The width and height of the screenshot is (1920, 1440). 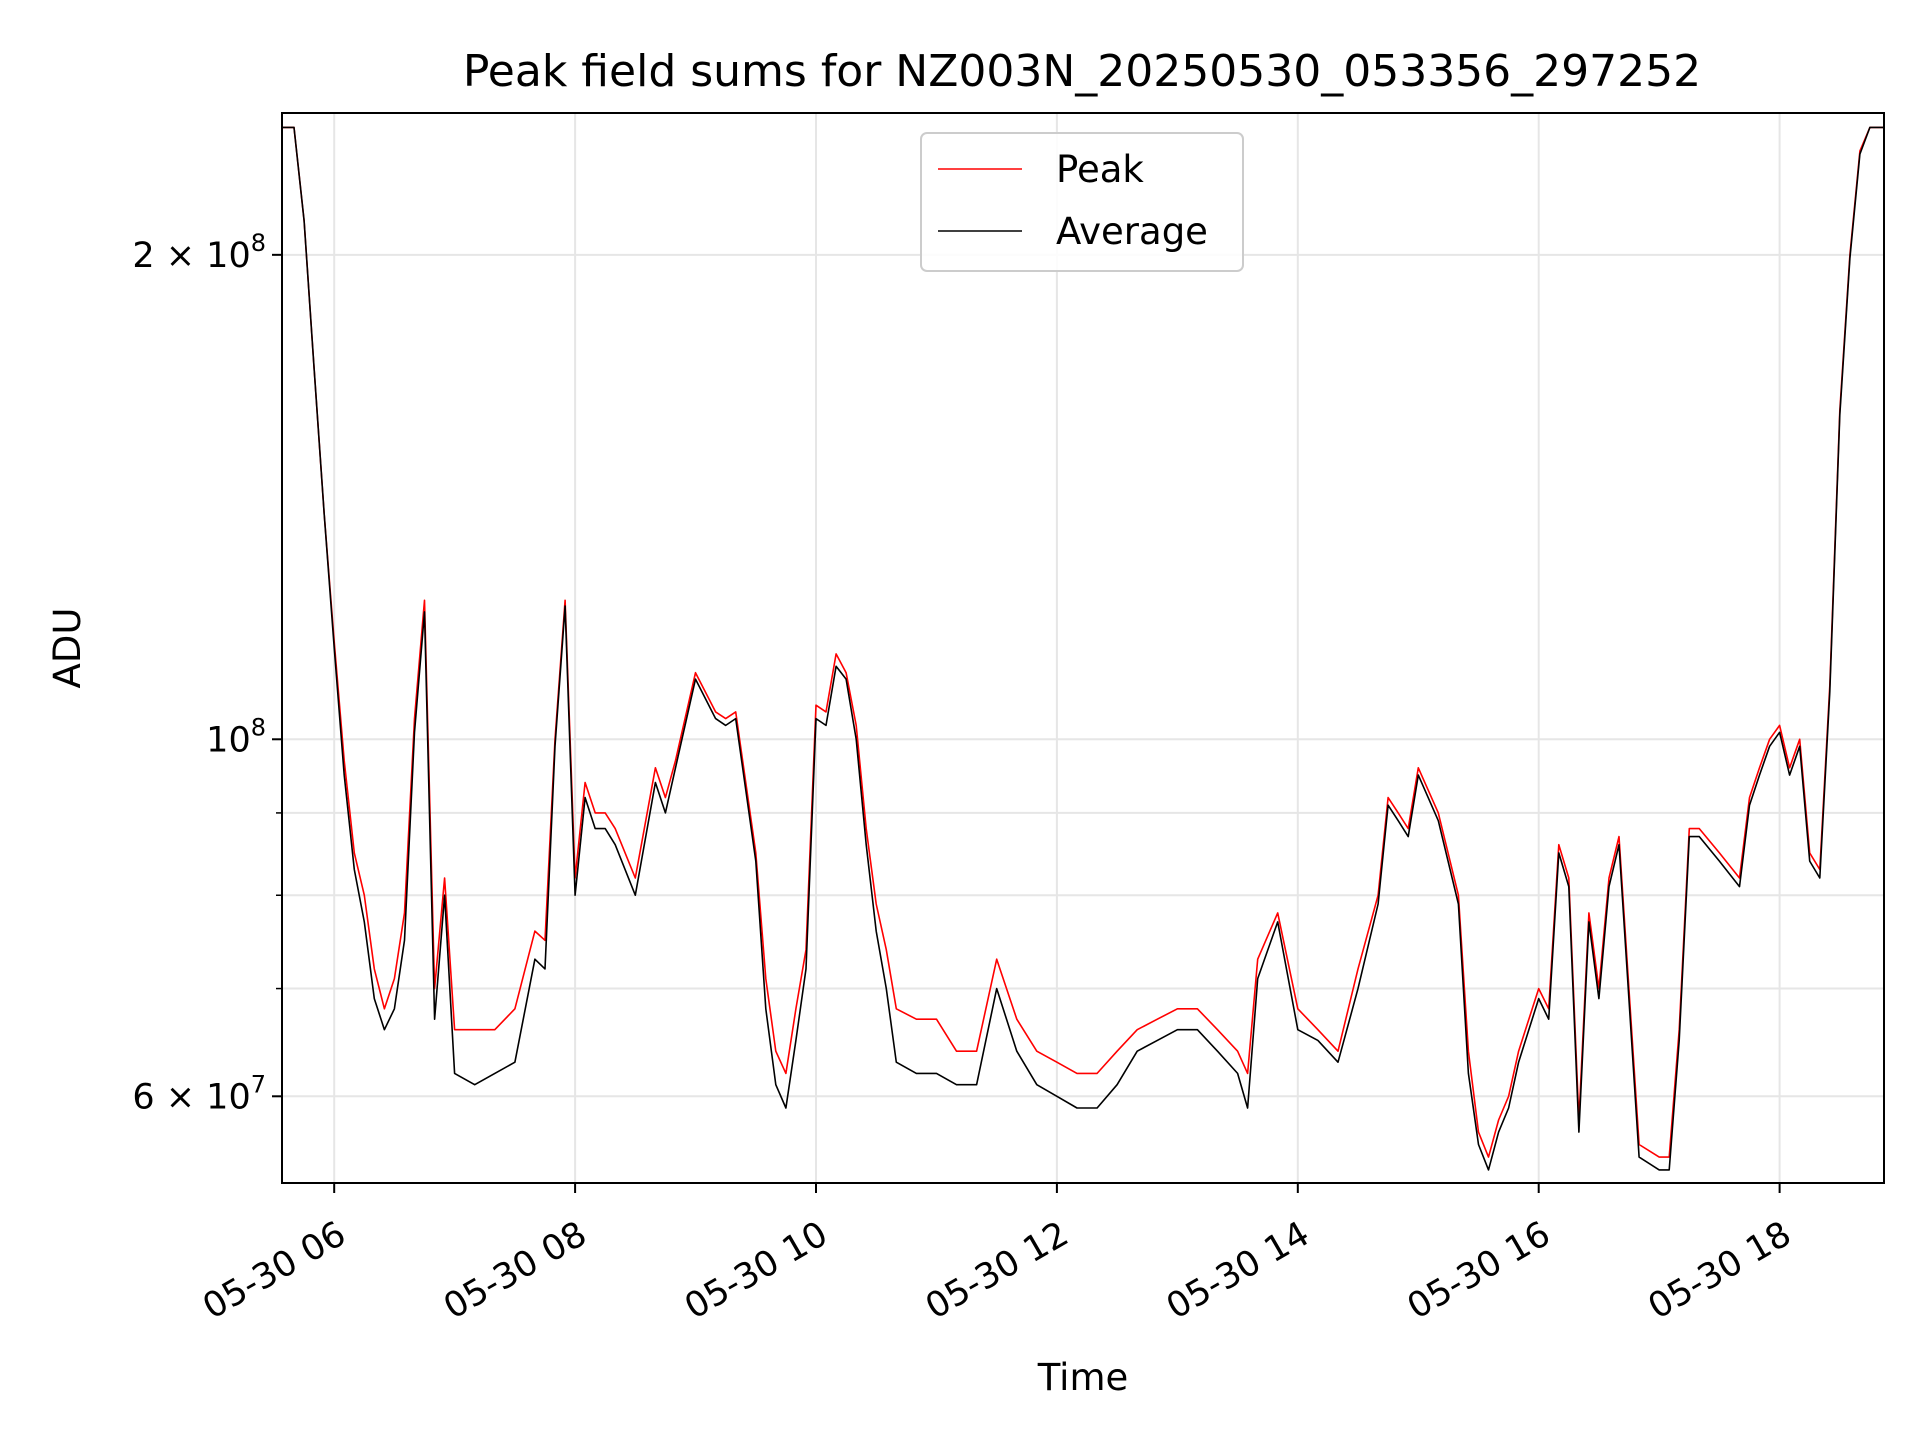 What do you see at coordinates (207, 673) in the screenshot?
I see `y-axis-ticks: 2 × 108 108 6 × 107` at bounding box center [207, 673].